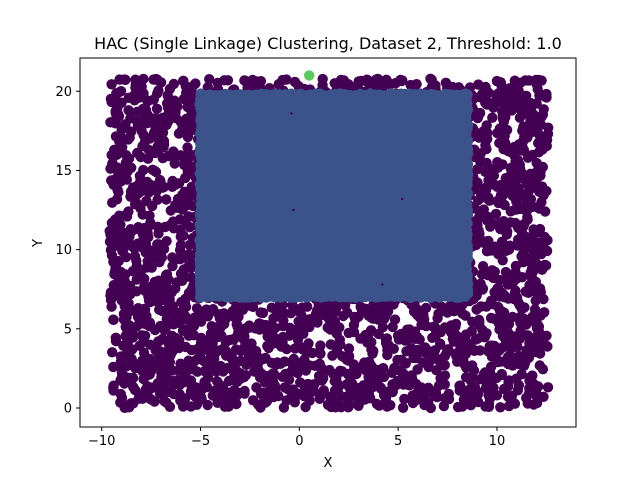 The image size is (640, 480). What do you see at coordinates (293, 210) in the screenshot?
I see `stray-point` at bounding box center [293, 210].